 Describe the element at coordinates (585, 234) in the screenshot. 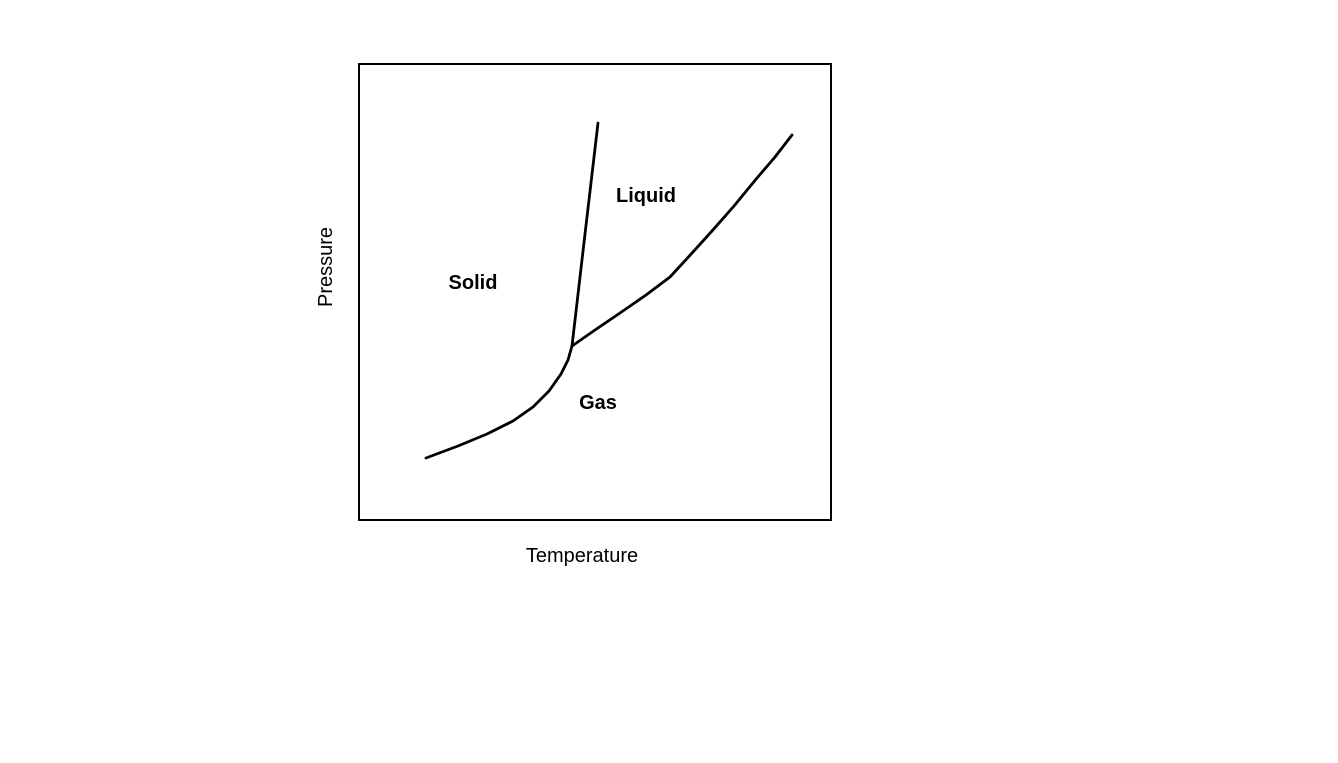

I see `fusion-line-solid-liquid` at that location.